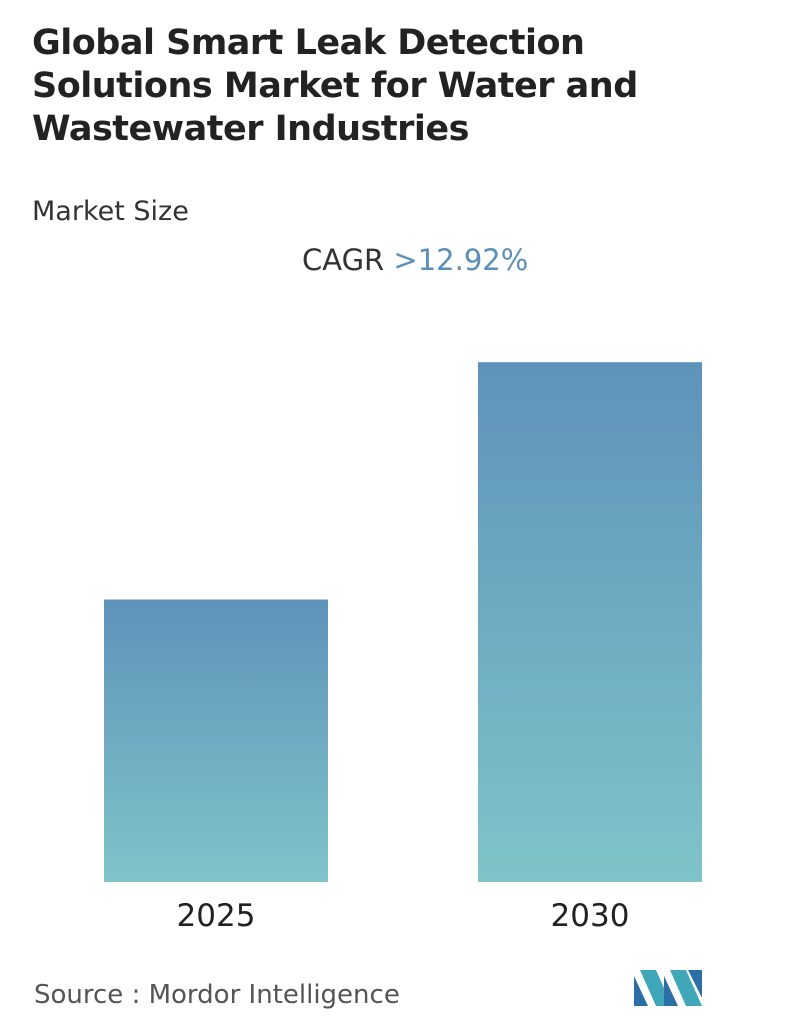 The width and height of the screenshot is (796, 1034). Describe the element at coordinates (216, 740) in the screenshot. I see `bar-2025` at that location.